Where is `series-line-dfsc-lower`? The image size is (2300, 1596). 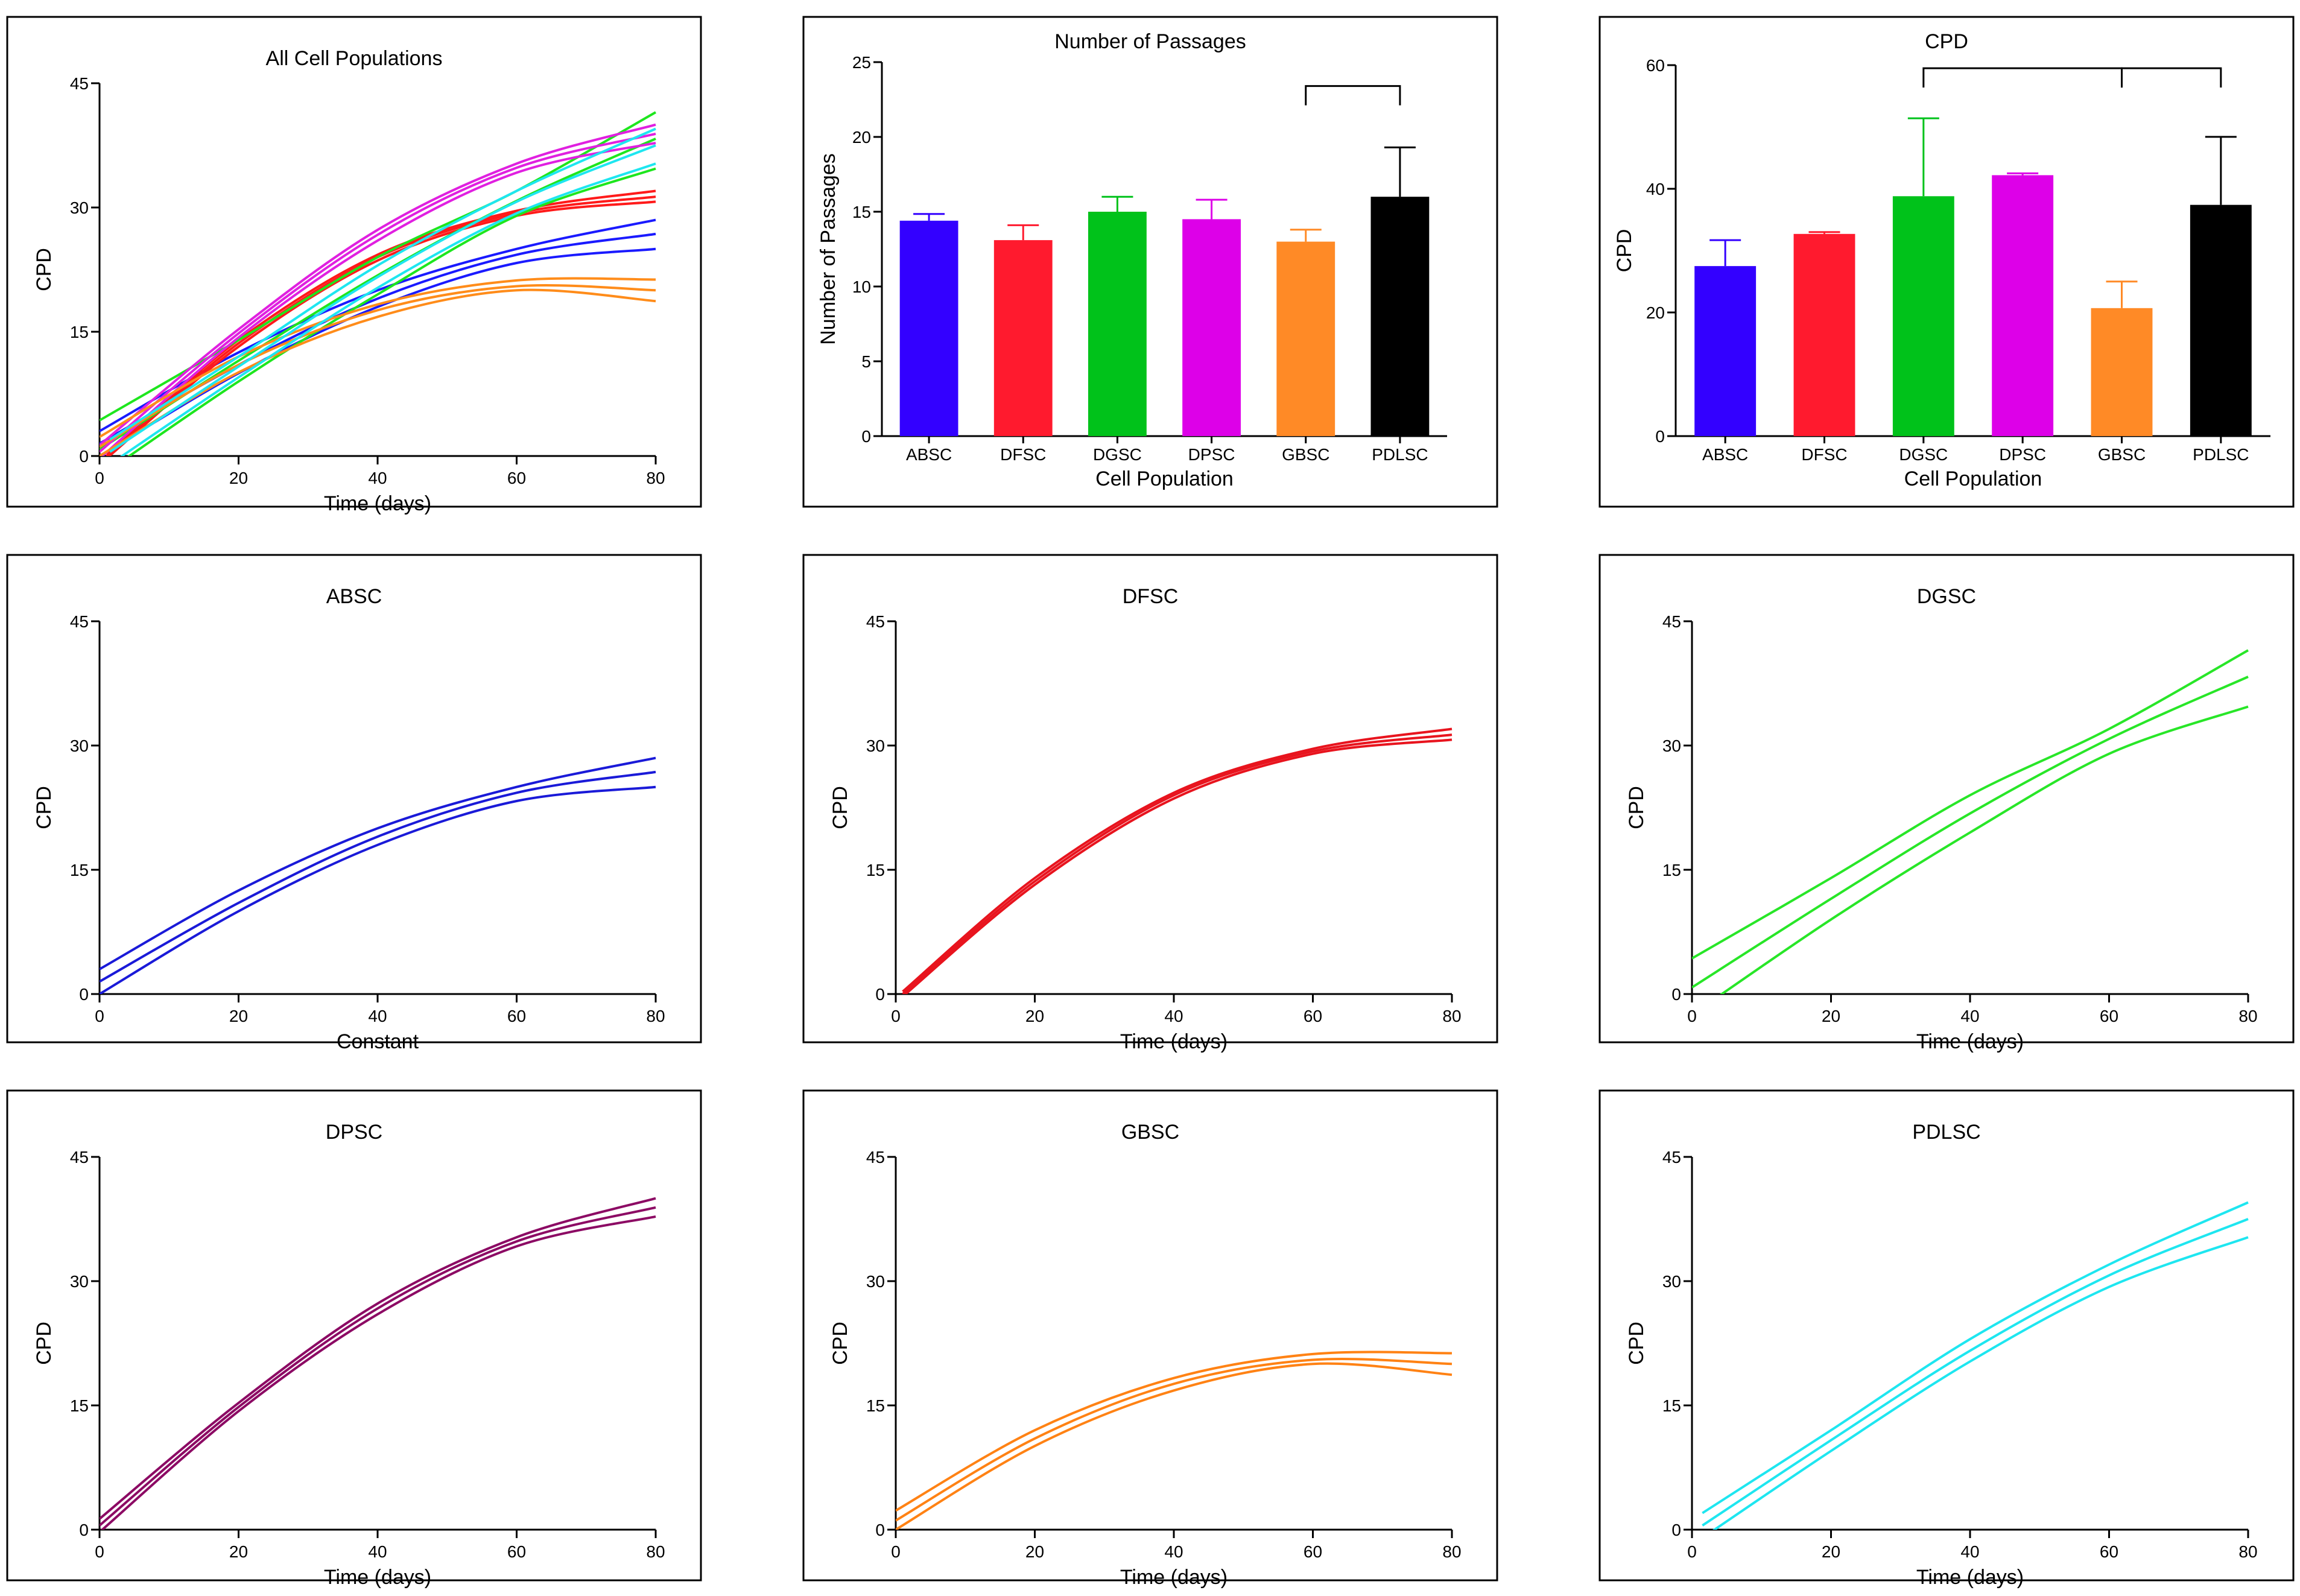
series-line-dfsc-lower is located at coordinates (381, 328).